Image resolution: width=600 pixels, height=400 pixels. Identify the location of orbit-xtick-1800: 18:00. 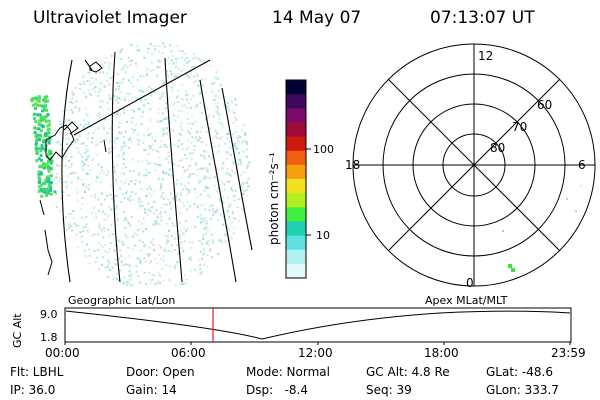
(441, 353).